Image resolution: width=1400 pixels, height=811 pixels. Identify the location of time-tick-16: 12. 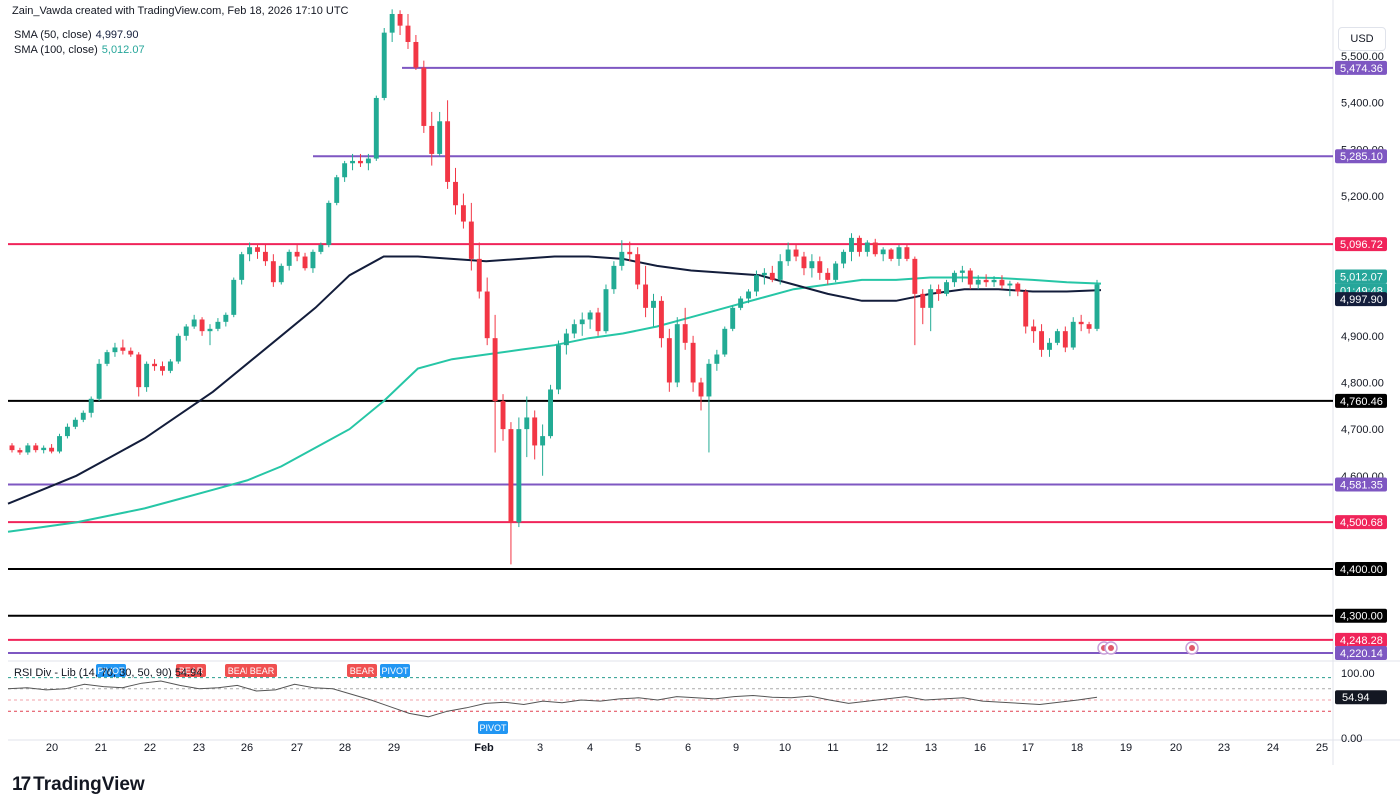
(882, 748).